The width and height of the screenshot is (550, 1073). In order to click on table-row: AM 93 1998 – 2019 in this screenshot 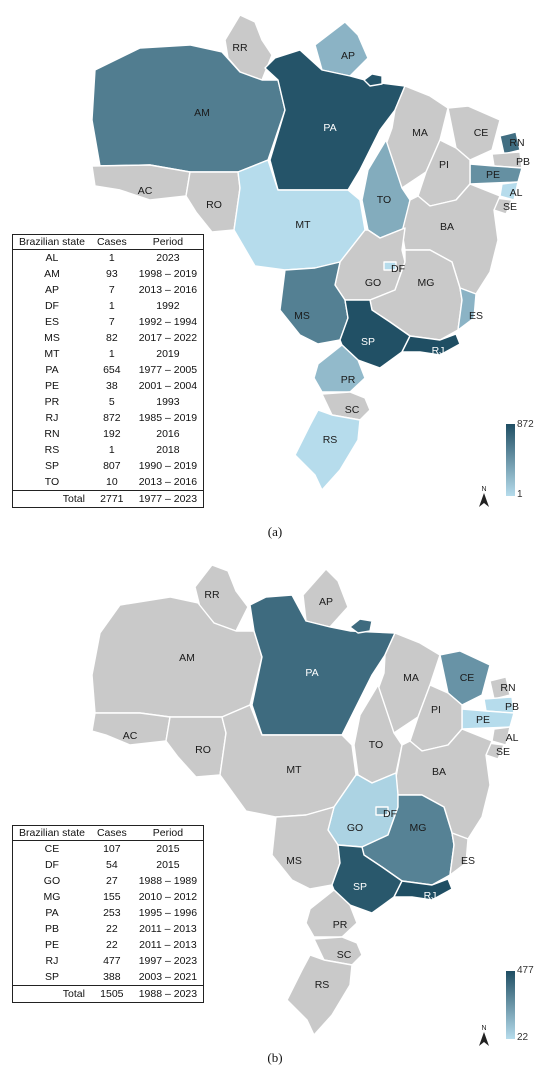, I will do `click(108, 274)`.